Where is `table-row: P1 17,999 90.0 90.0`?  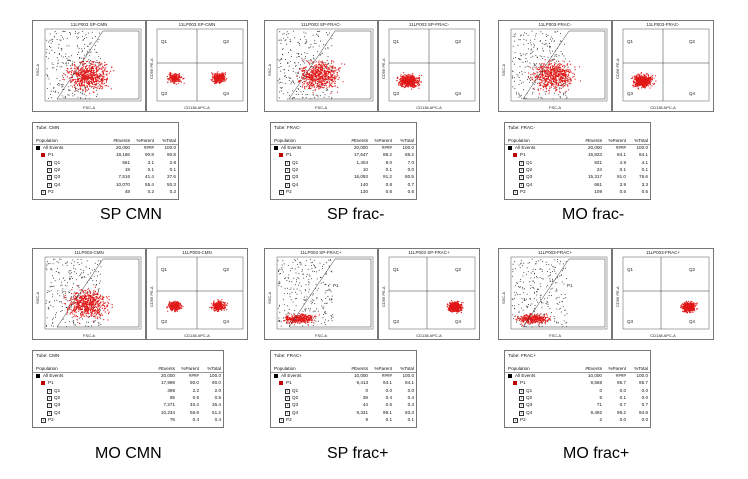 table-row: P1 17,999 90.0 90.0 is located at coordinates (128, 383).